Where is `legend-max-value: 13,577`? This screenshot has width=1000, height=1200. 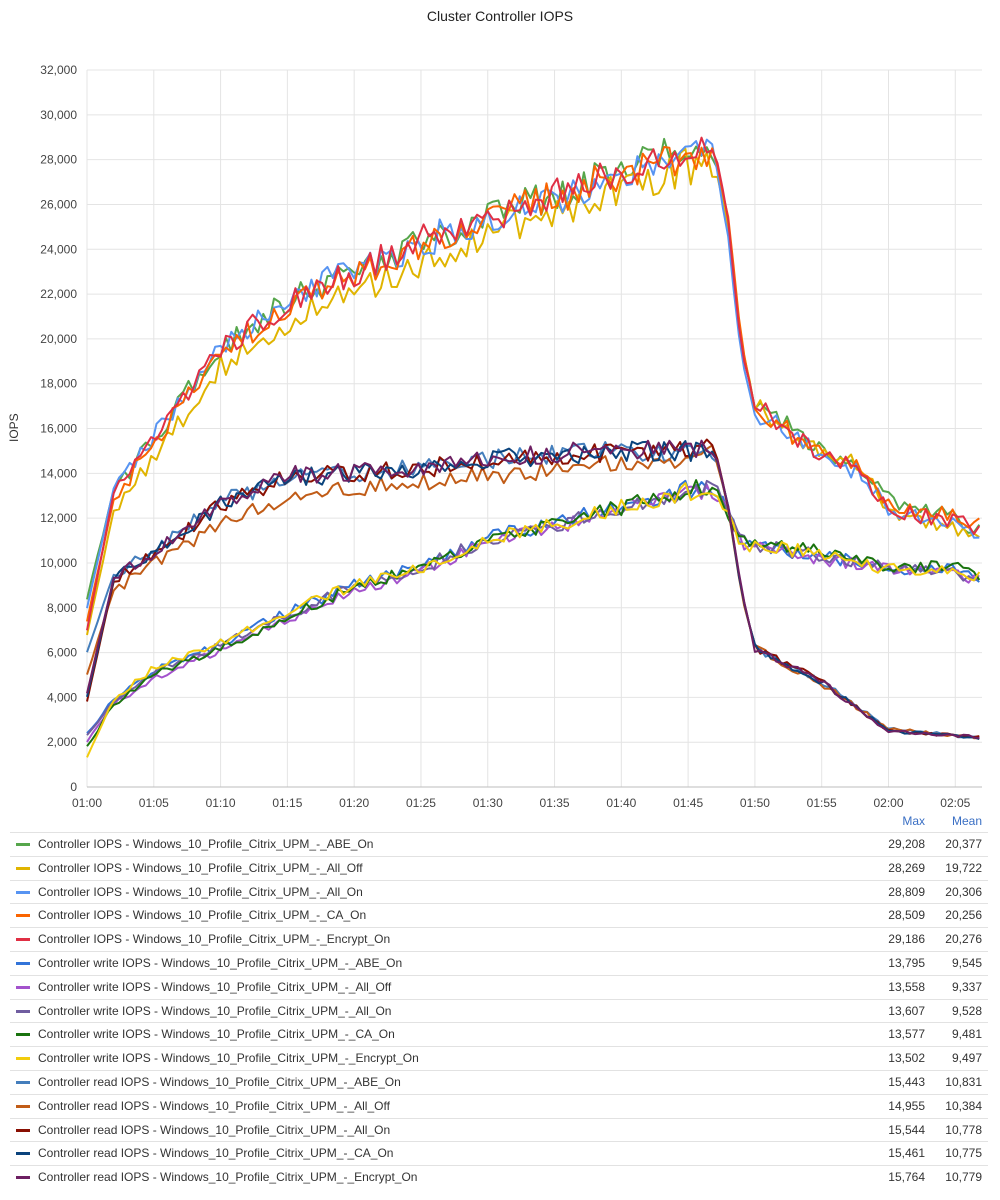
legend-max-value: 13,577 is located at coordinates (906, 1034).